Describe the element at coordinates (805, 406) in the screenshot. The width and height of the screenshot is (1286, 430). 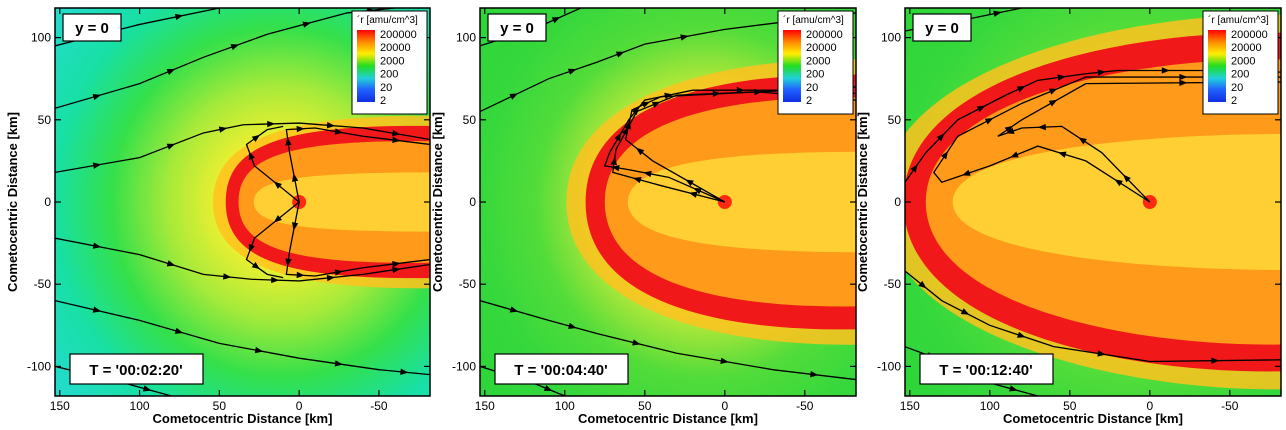
I see `x-tick-label: -50` at that location.